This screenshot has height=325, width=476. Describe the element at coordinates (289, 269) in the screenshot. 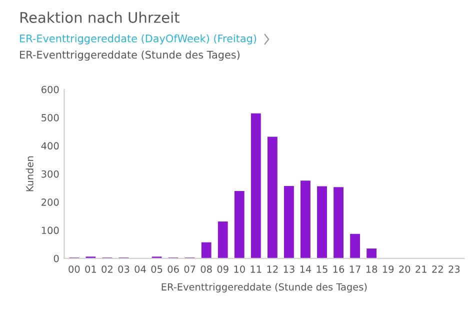

I see `x-tick-label: 13` at that location.